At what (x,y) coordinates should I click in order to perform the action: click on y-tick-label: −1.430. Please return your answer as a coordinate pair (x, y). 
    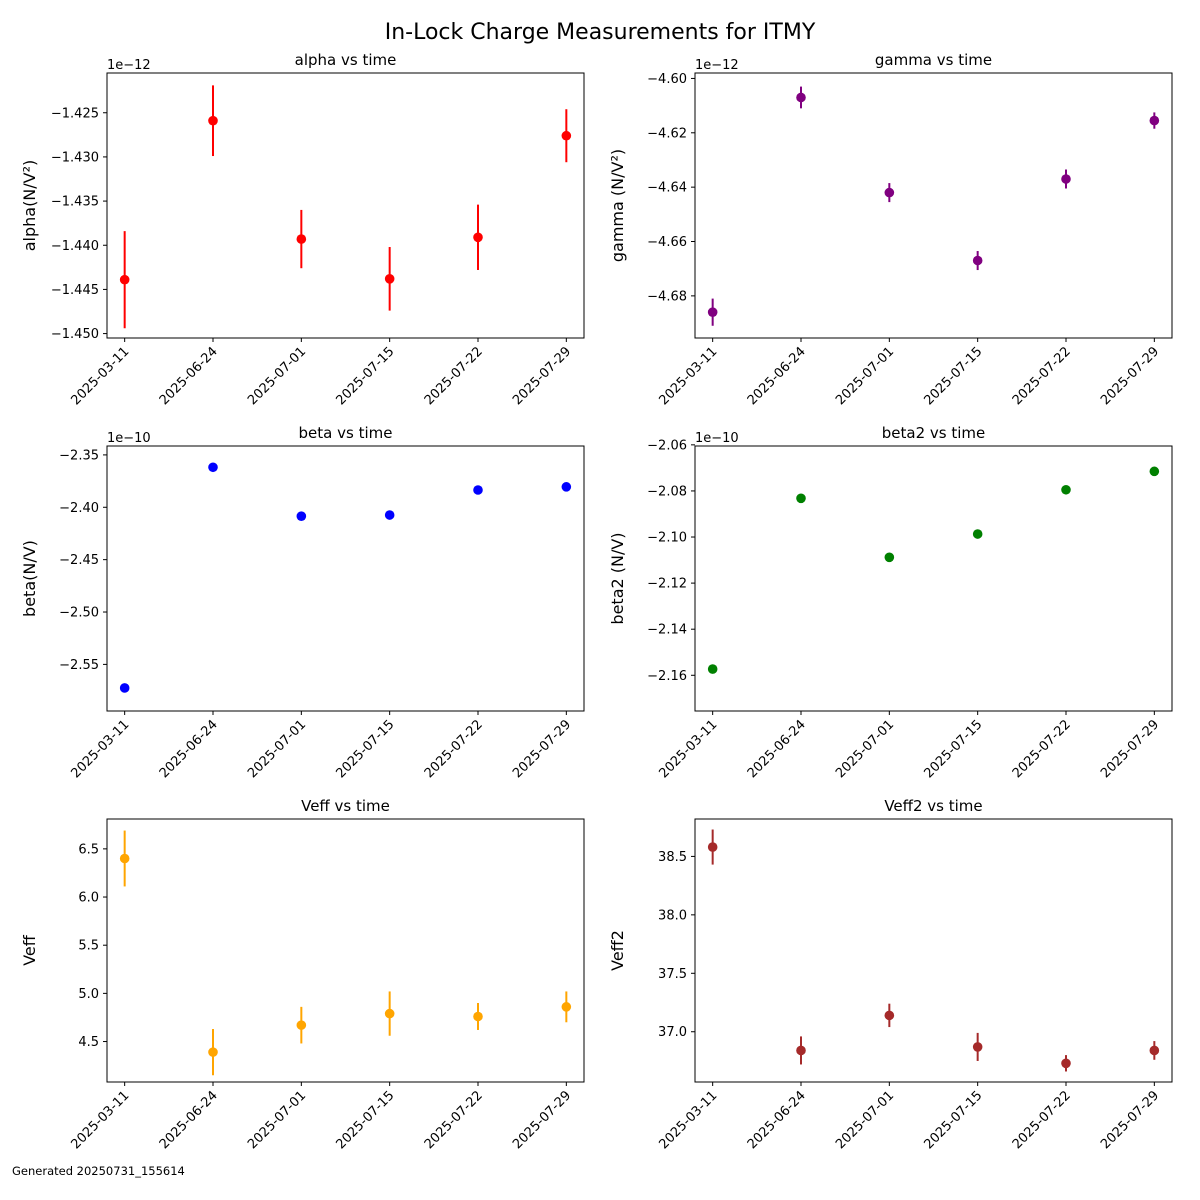
    Looking at the image, I should click on (75, 157).